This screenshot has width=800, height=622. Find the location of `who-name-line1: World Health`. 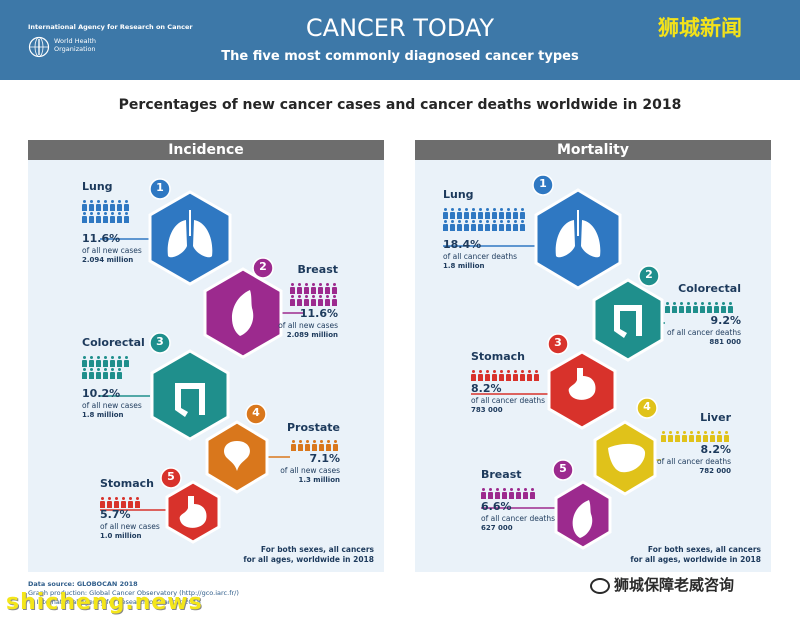

who-name-line1: World Health is located at coordinates (75, 41).